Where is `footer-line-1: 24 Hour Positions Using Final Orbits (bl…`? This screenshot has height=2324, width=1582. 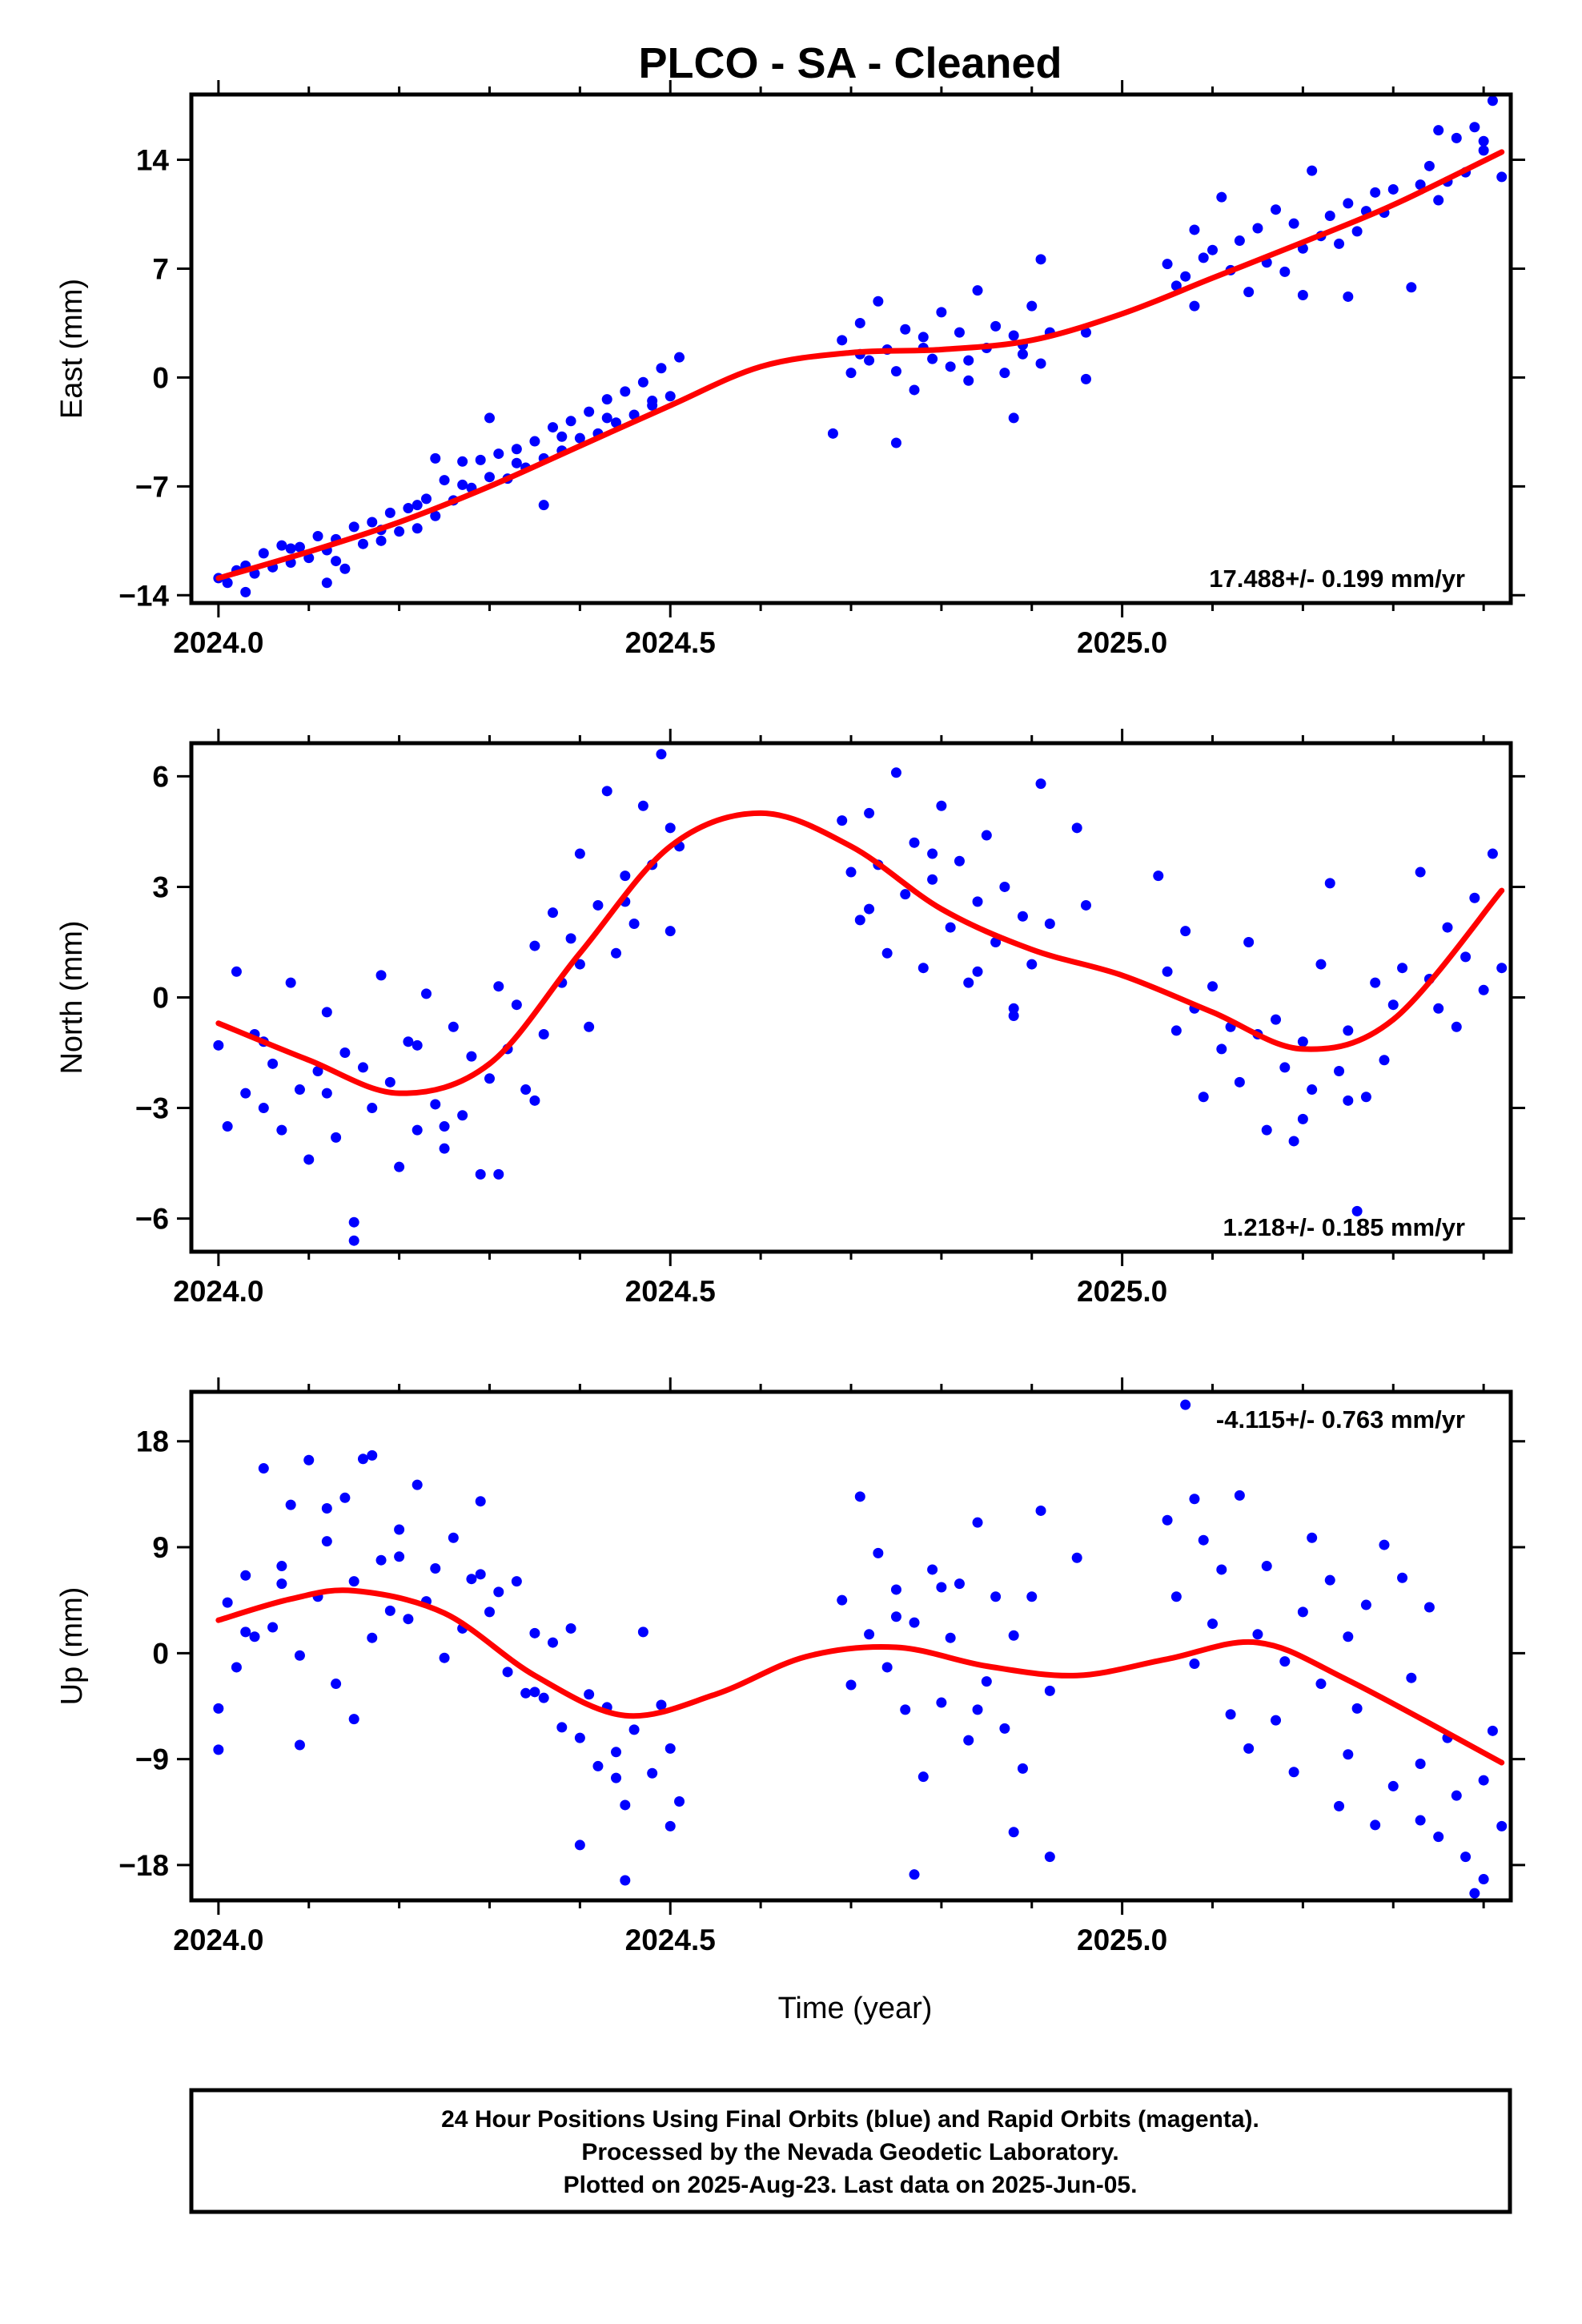
footer-line-1: 24 Hour Positions Using Final Orbits (bl… is located at coordinates (850, 2119).